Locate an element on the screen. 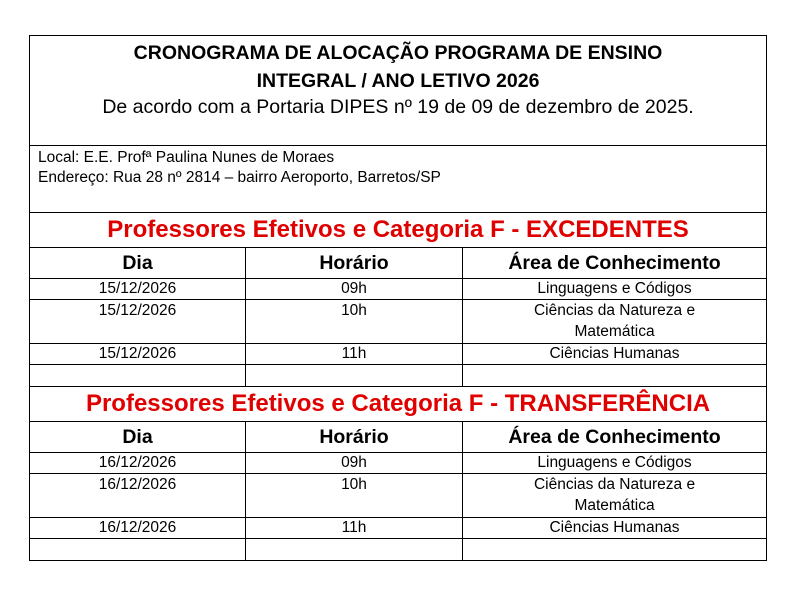 Image resolution: width=799 pixels, height=603 pixels. table-row: 15/12/2026 11h Ciências Humanas is located at coordinates (398, 354).